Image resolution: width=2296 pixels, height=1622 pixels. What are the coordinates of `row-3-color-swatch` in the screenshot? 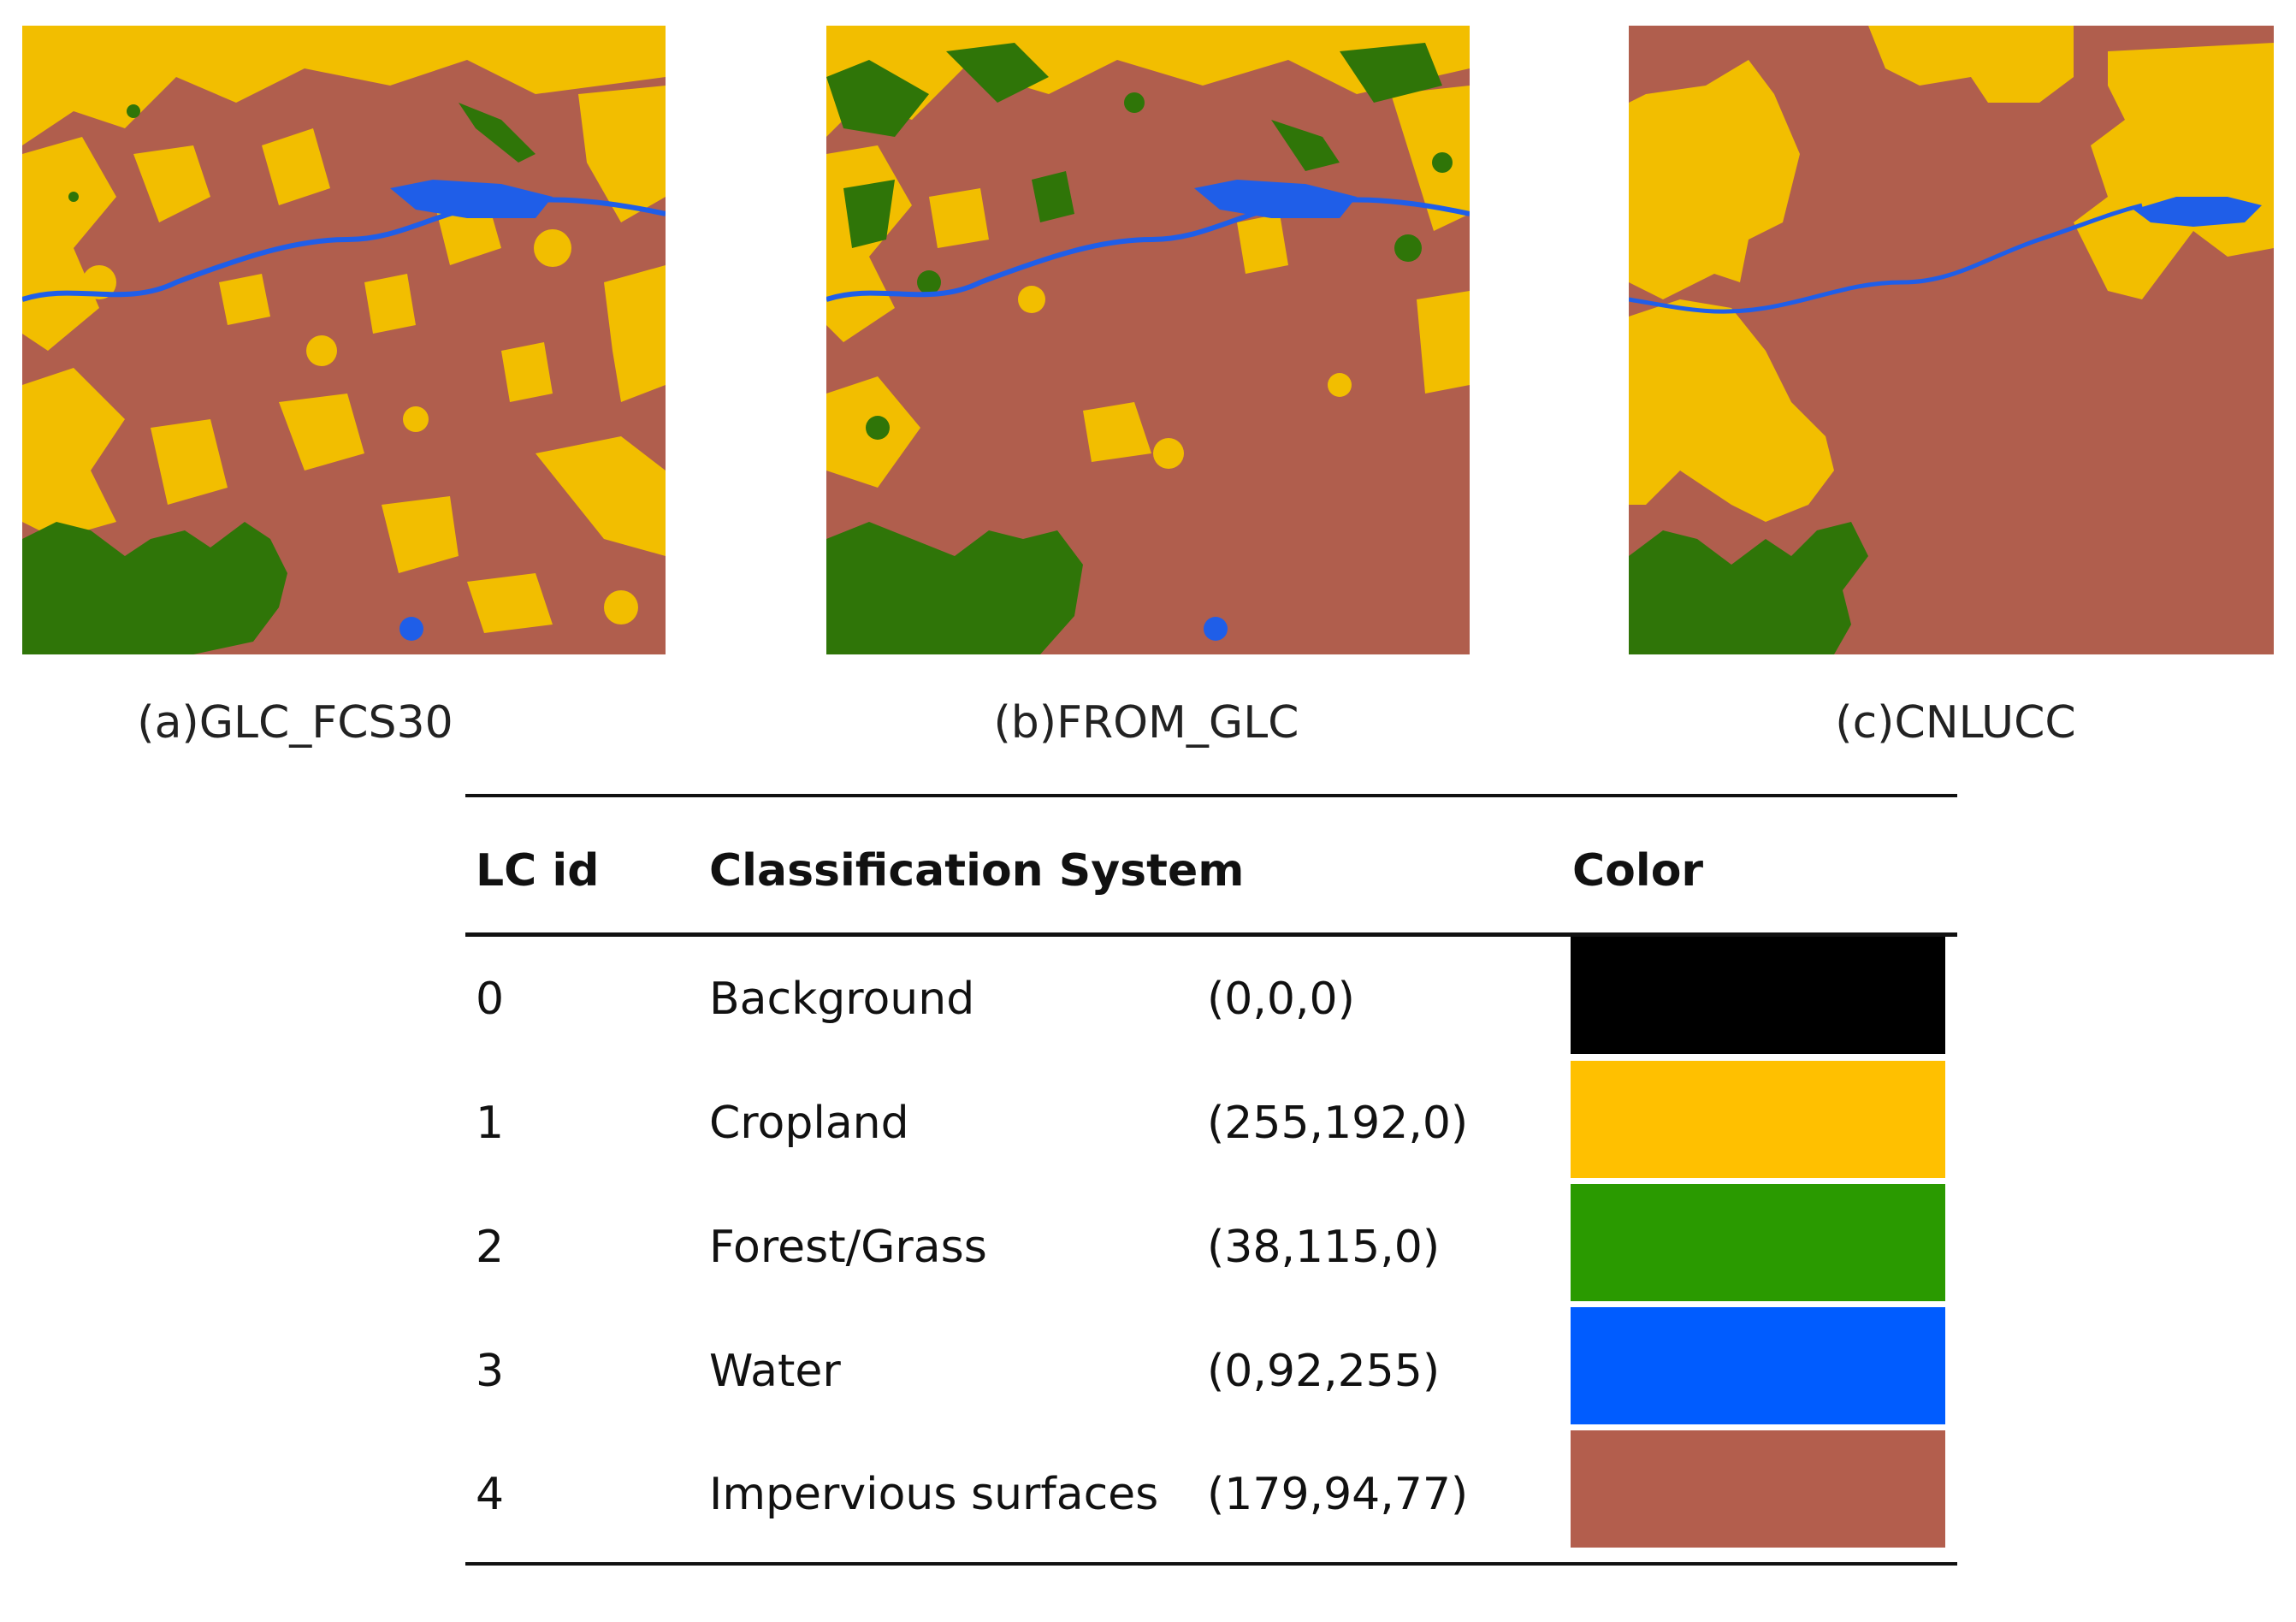 It's located at (1758, 1366).